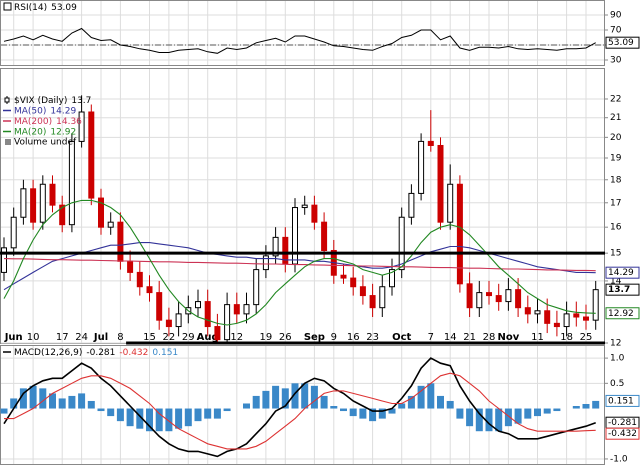  I want to click on value-box-label: 14.29, so click(621, 273).